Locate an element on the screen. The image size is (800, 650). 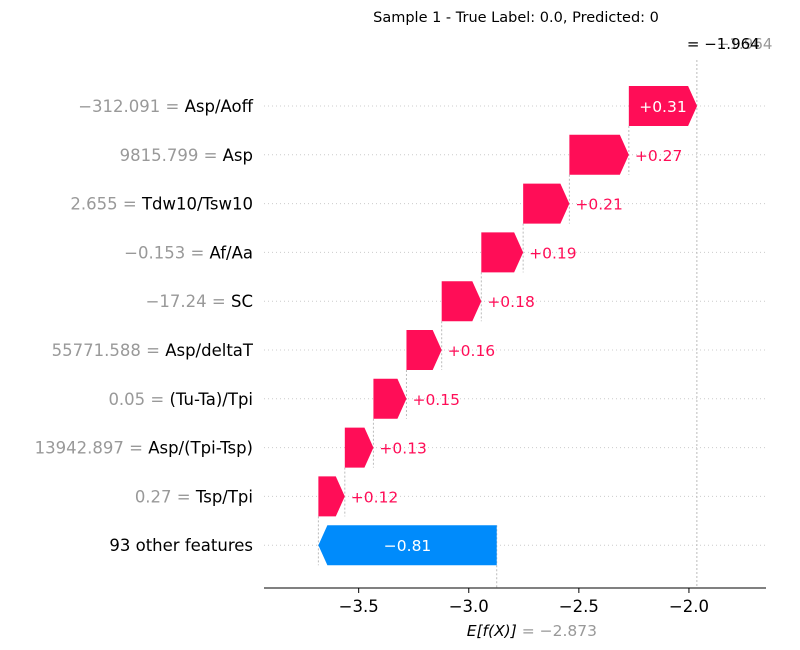
feature-name: 93 other features is located at coordinates (181, 545).